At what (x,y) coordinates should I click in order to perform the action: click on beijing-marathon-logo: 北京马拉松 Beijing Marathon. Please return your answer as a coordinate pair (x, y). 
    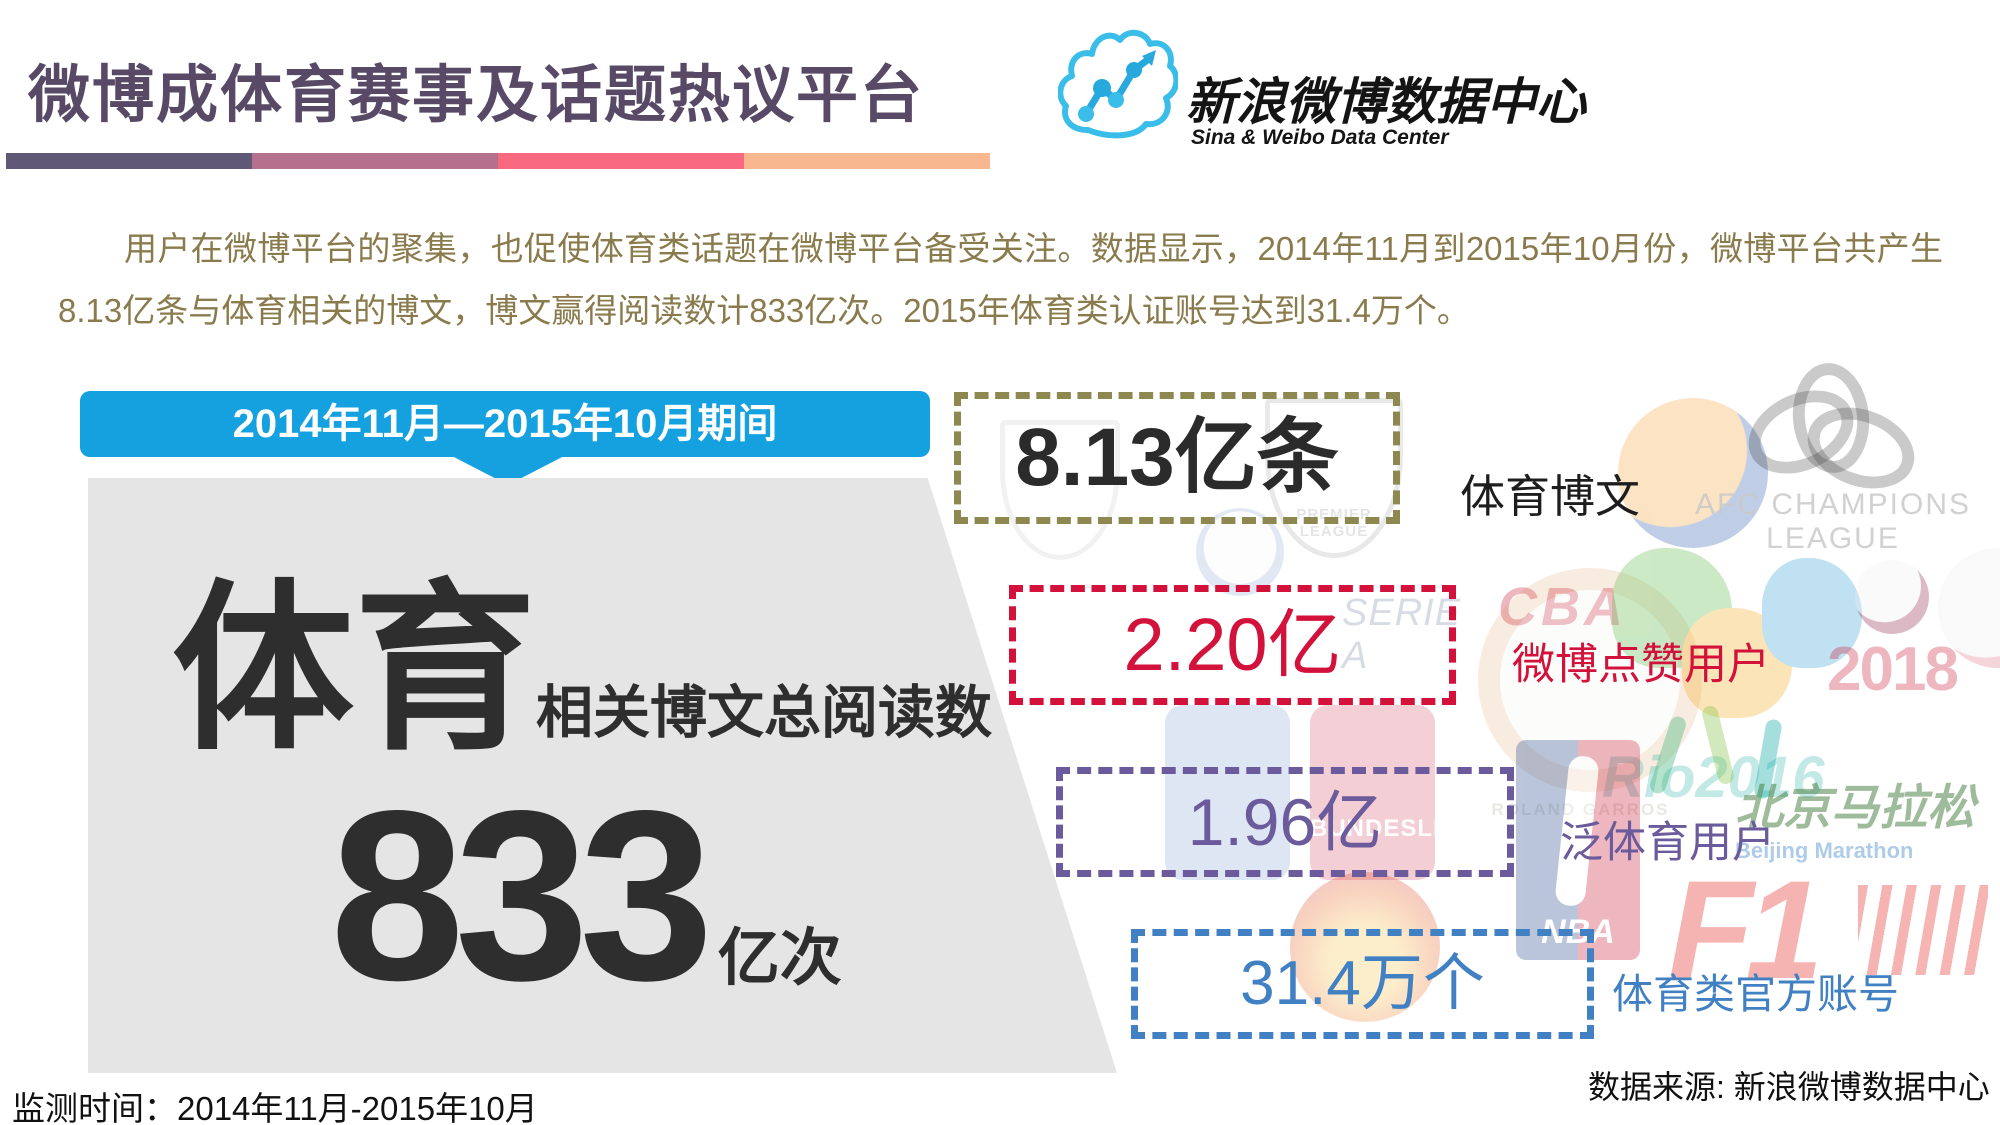
    Looking at the image, I should click on (1865, 823).